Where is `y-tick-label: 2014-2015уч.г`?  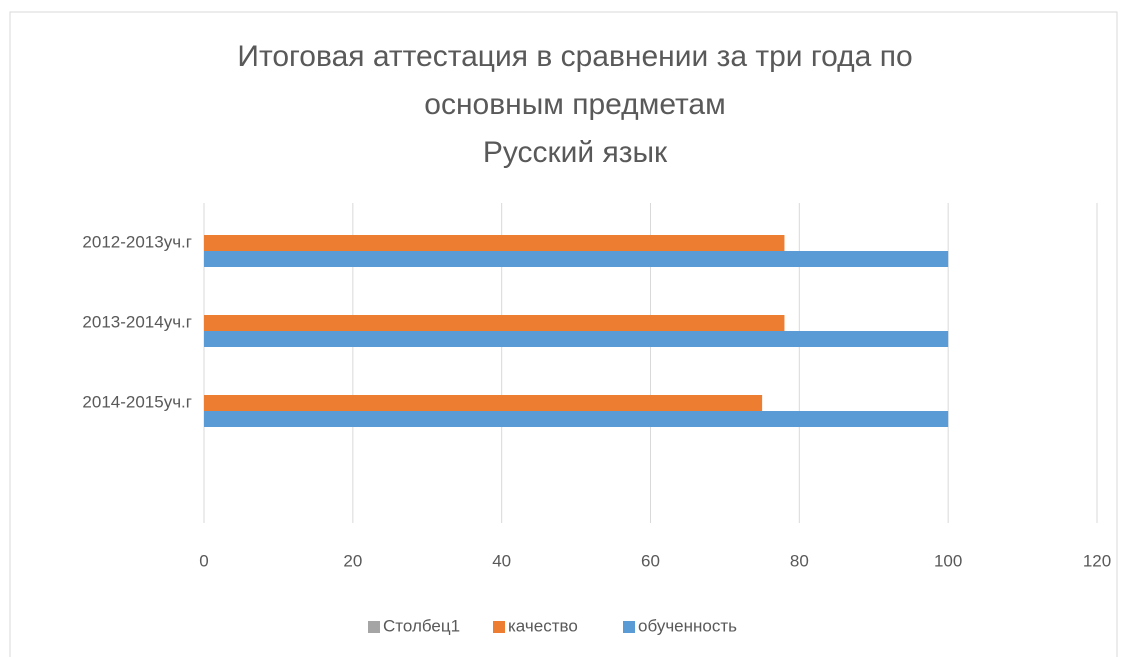 y-tick-label: 2014-2015уч.г is located at coordinates (137, 401).